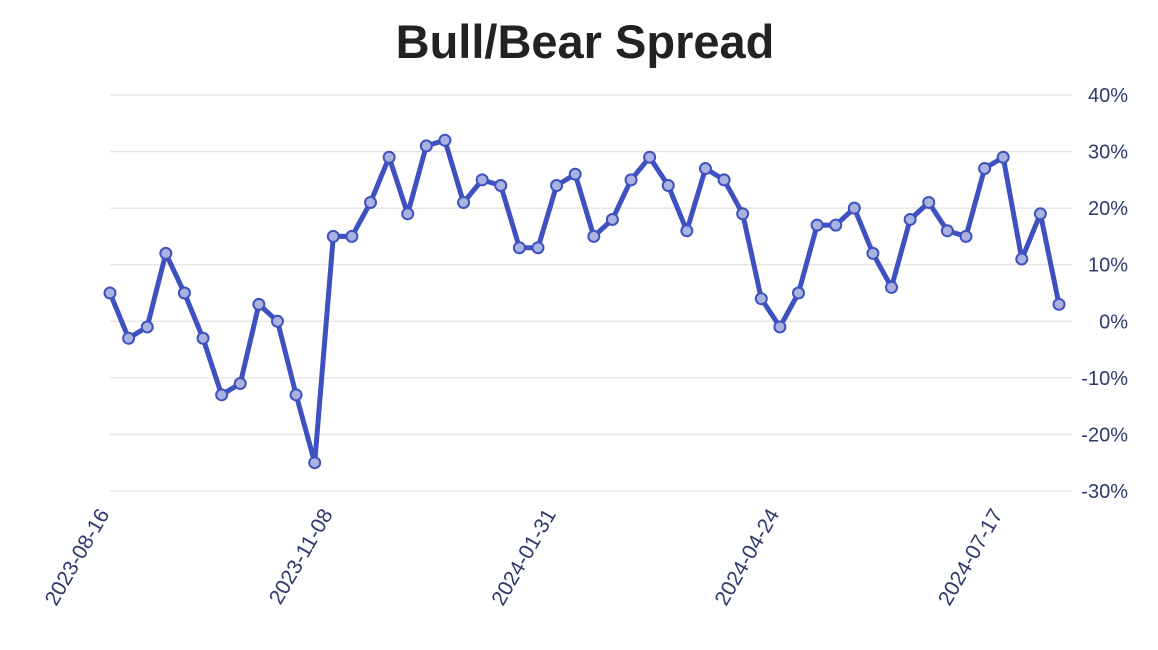 The height and width of the screenshot is (650, 1158). What do you see at coordinates (1104, 492) in the screenshot?
I see `y-tick-label: -30%` at bounding box center [1104, 492].